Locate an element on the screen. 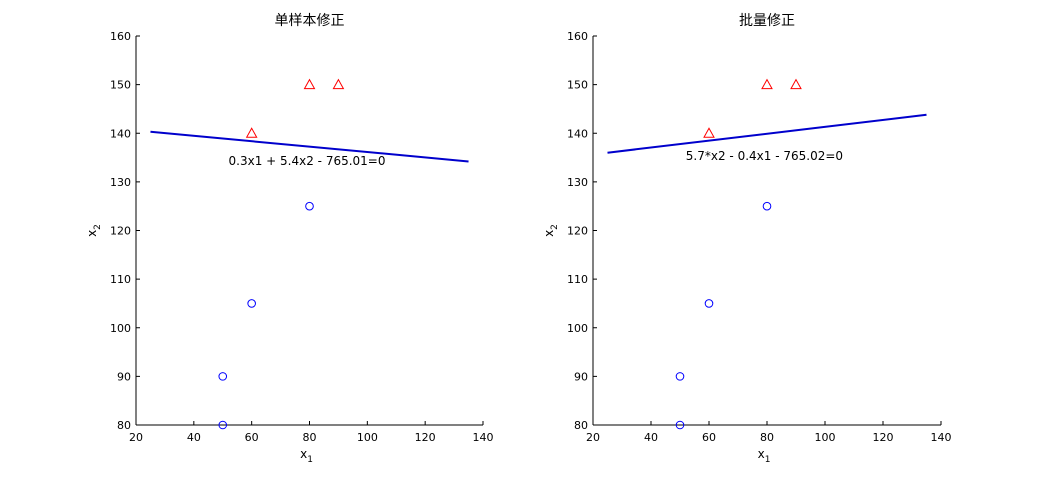  chart-title: 批量修正 is located at coordinates (767, 21).